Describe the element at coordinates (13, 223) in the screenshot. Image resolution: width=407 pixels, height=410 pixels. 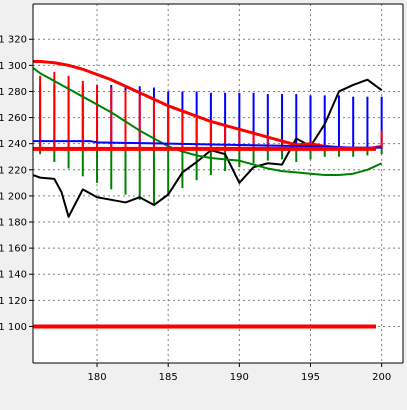
I see `y-tick-label: 1 180` at that location.